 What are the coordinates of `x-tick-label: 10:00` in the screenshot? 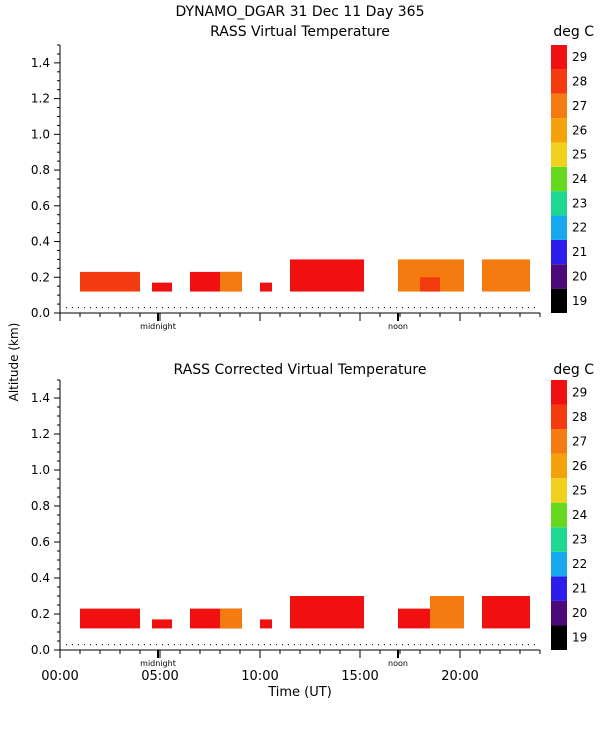 It's located at (259, 676).